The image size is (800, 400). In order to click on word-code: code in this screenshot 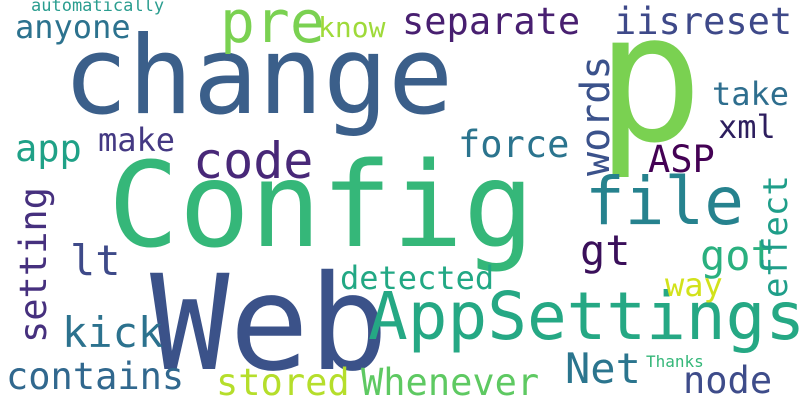, I will do `click(253, 161)`.